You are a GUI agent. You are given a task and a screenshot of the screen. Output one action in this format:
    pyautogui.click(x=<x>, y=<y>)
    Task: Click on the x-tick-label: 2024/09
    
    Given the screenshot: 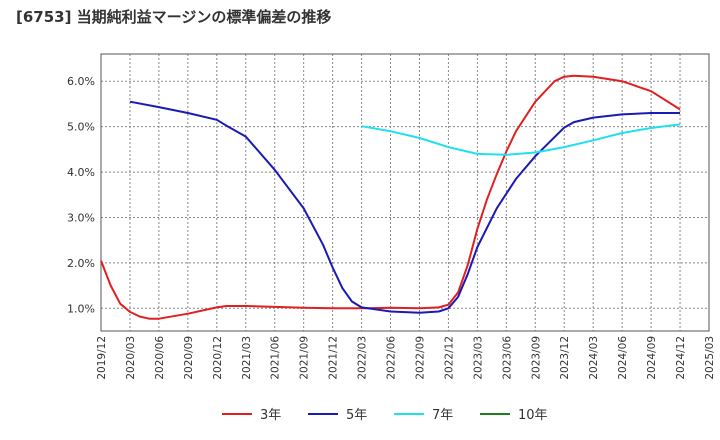 What is the action you would take?
    pyautogui.click(x=652, y=358)
    